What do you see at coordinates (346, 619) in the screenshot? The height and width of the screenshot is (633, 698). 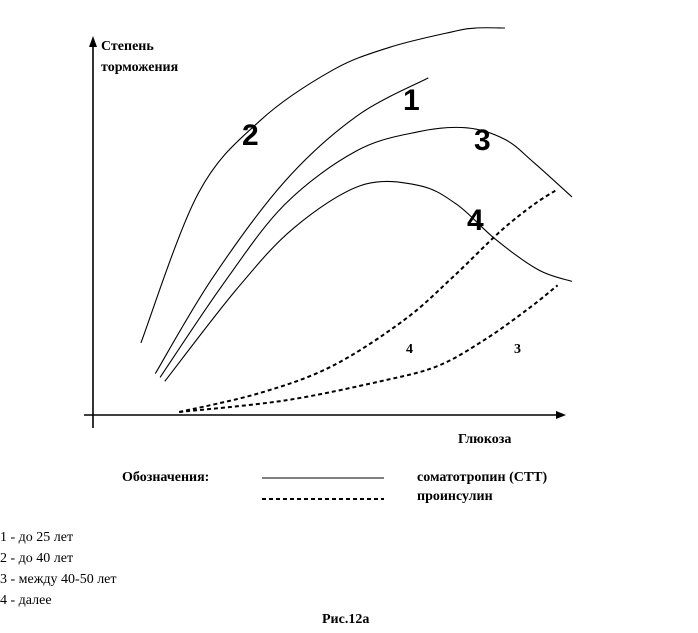 I see `figure-caption: Рис.12а` at bounding box center [346, 619].